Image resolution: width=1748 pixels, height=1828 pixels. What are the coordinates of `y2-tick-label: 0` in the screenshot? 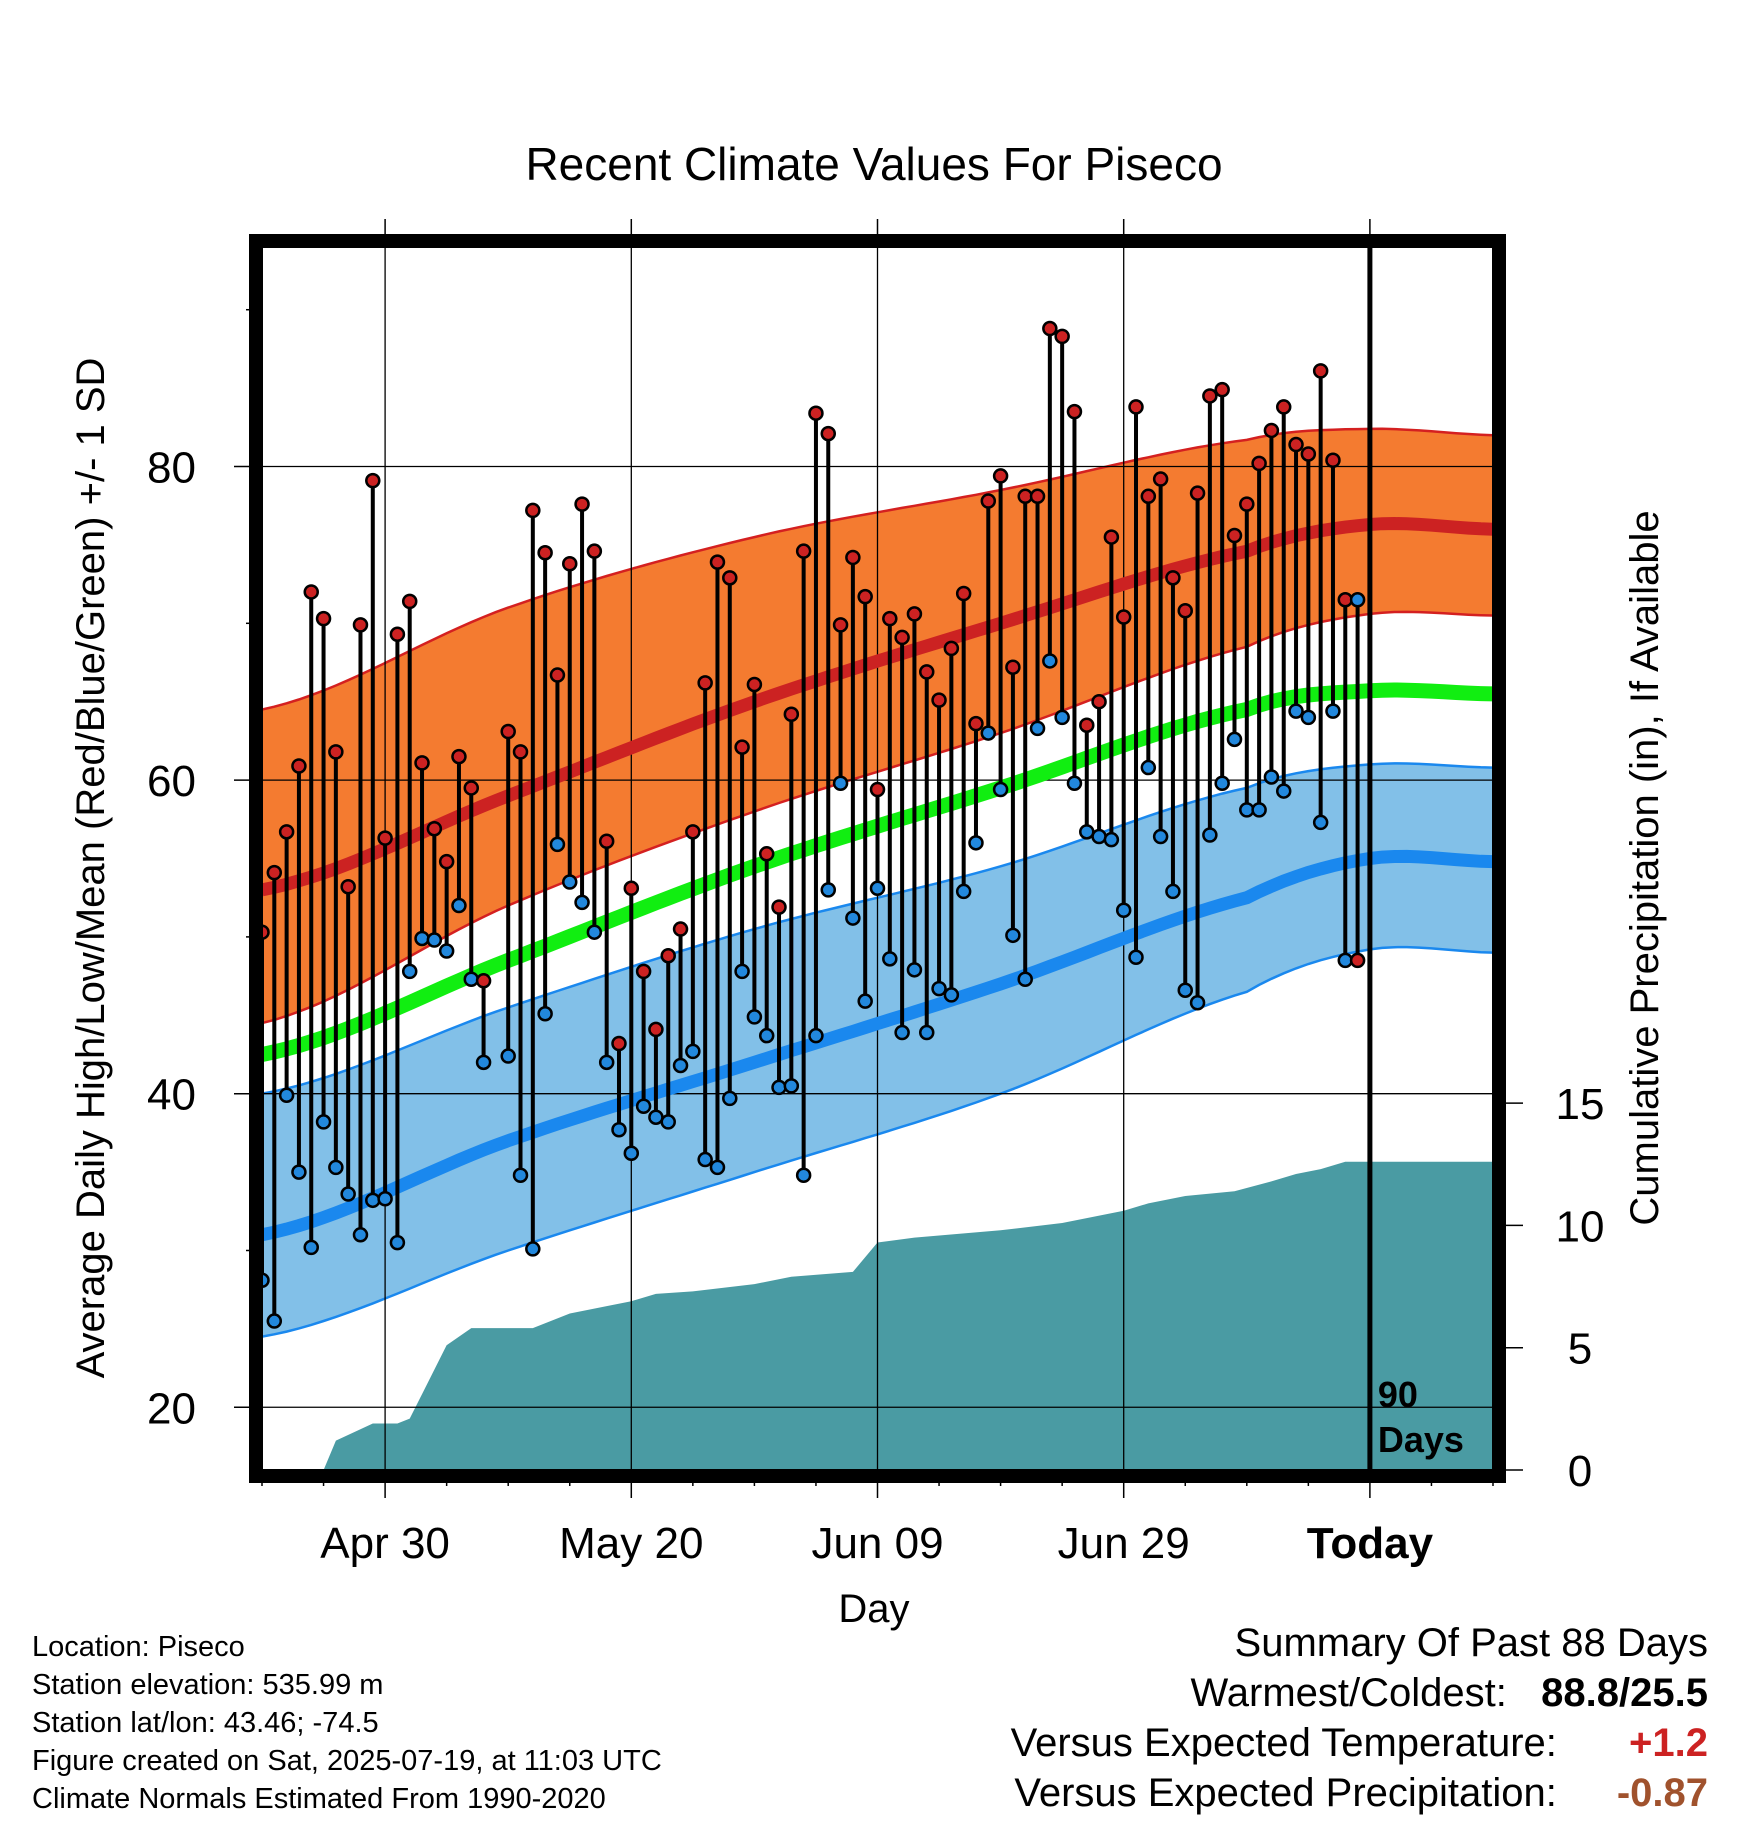 It's located at (1580, 1471).